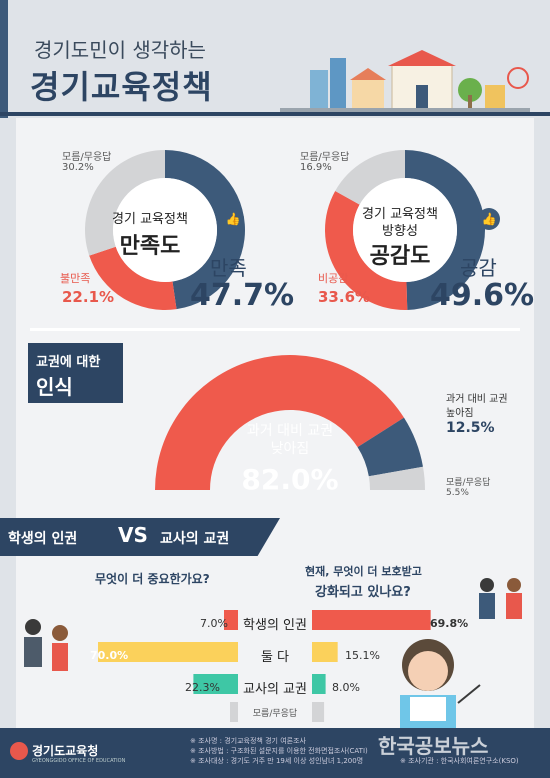  Describe the element at coordinates (150, 219) in the screenshot. I see `donut1-center-line1: 경기 교육정책` at that location.